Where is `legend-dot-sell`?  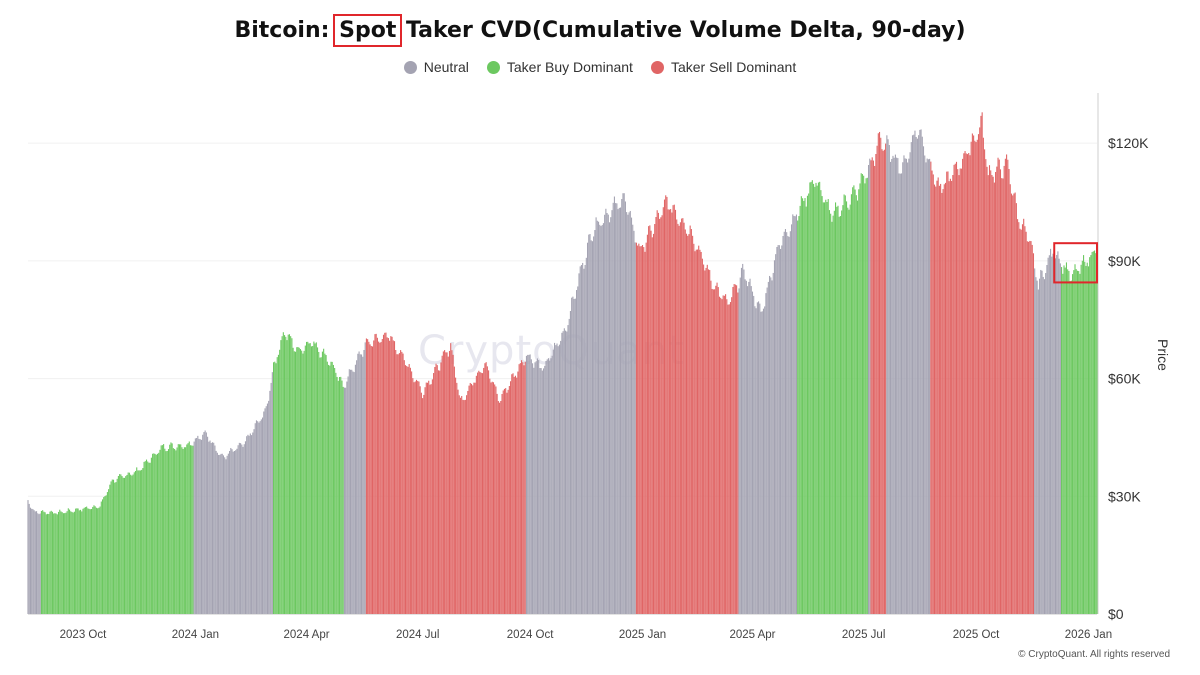
legend-dot-sell is located at coordinates (657, 67).